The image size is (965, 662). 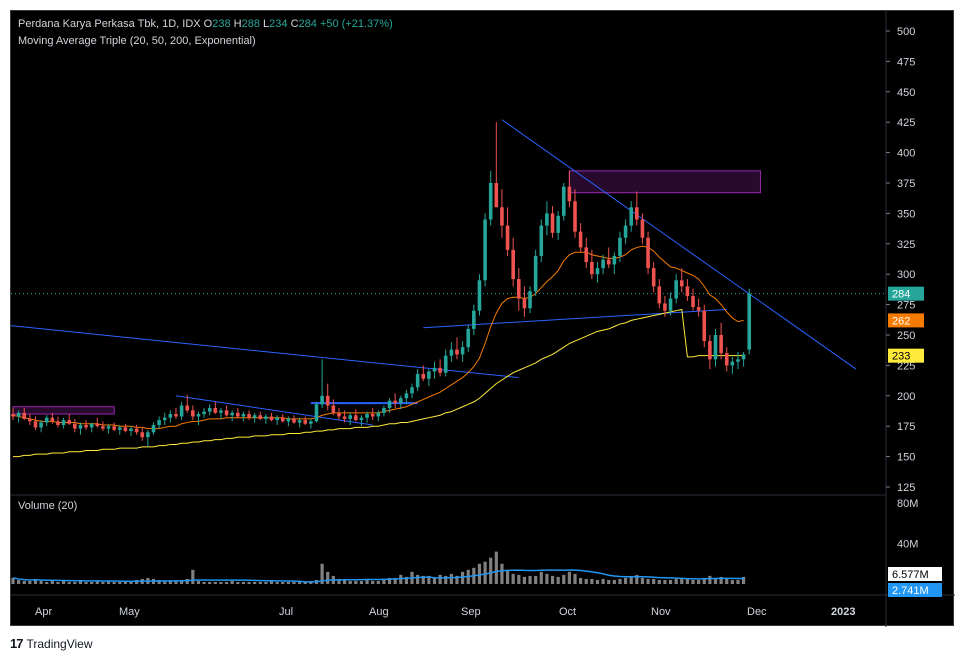 What do you see at coordinates (906, 488) in the screenshot?
I see `price-tick-label: 125` at bounding box center [906, 488].